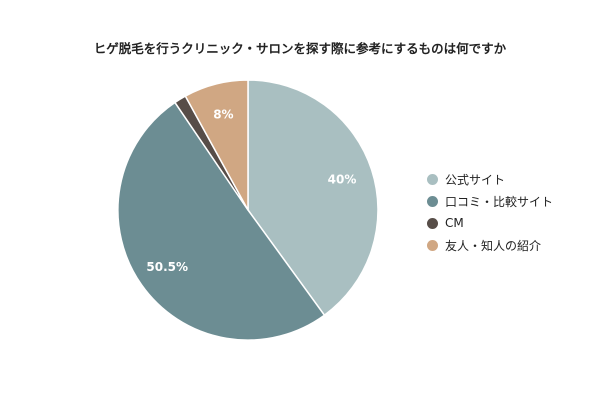 Image resolution: width=600 pixels, height=400 pixels. What do you see at coordinates (223, 114) in the screenshot?
I see `slice-value-label-3: 8%` at bounding box center [223, 114].